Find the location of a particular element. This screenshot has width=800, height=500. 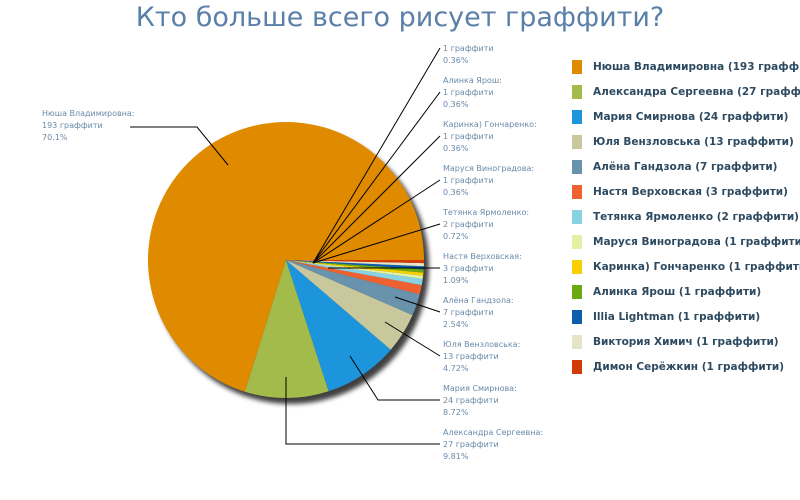

data-label-count: 13 граффити is located at coordinates (471, 356).